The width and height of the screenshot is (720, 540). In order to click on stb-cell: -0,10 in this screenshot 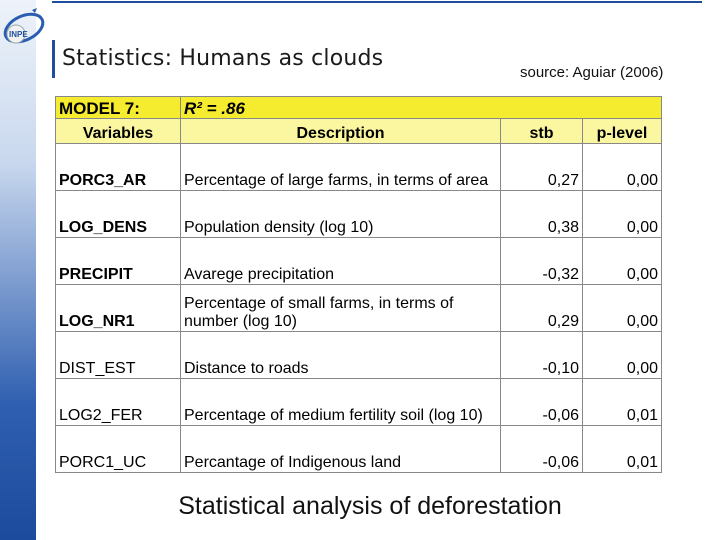, I will do `click(541, 355)`.